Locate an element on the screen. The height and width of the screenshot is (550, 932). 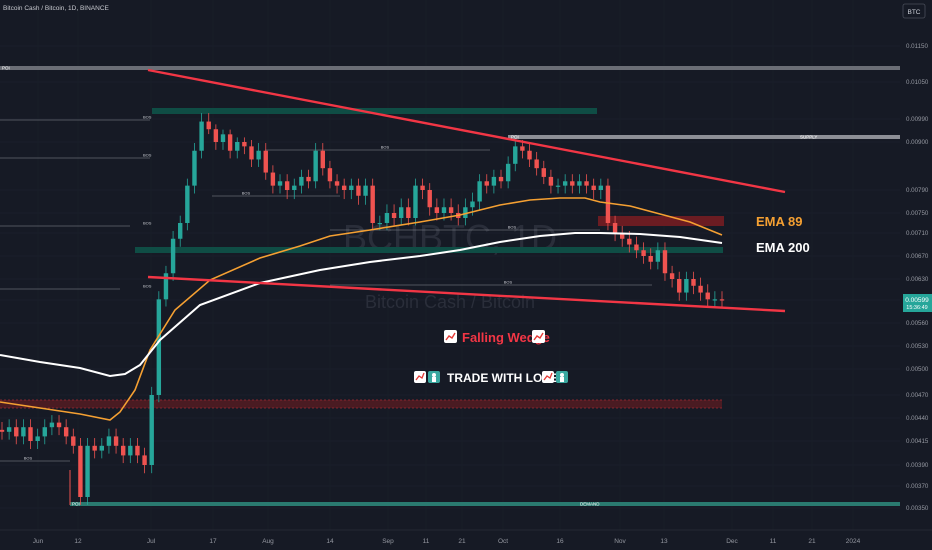
pattern-annotation: Falling Wedge is located at coordinates (497, 337).